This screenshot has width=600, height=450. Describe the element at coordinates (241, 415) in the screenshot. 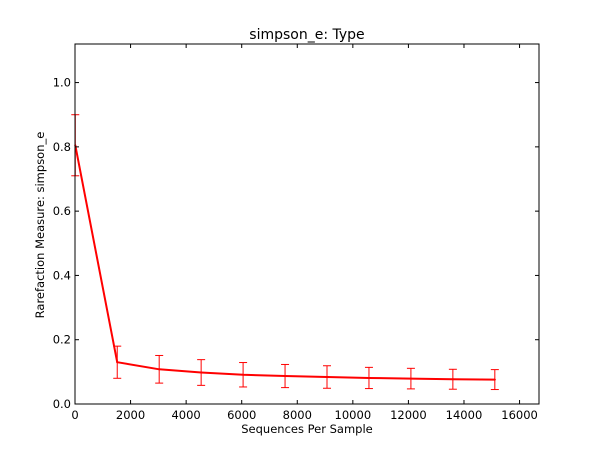

I see `x-tick-label: 6000` at that location.